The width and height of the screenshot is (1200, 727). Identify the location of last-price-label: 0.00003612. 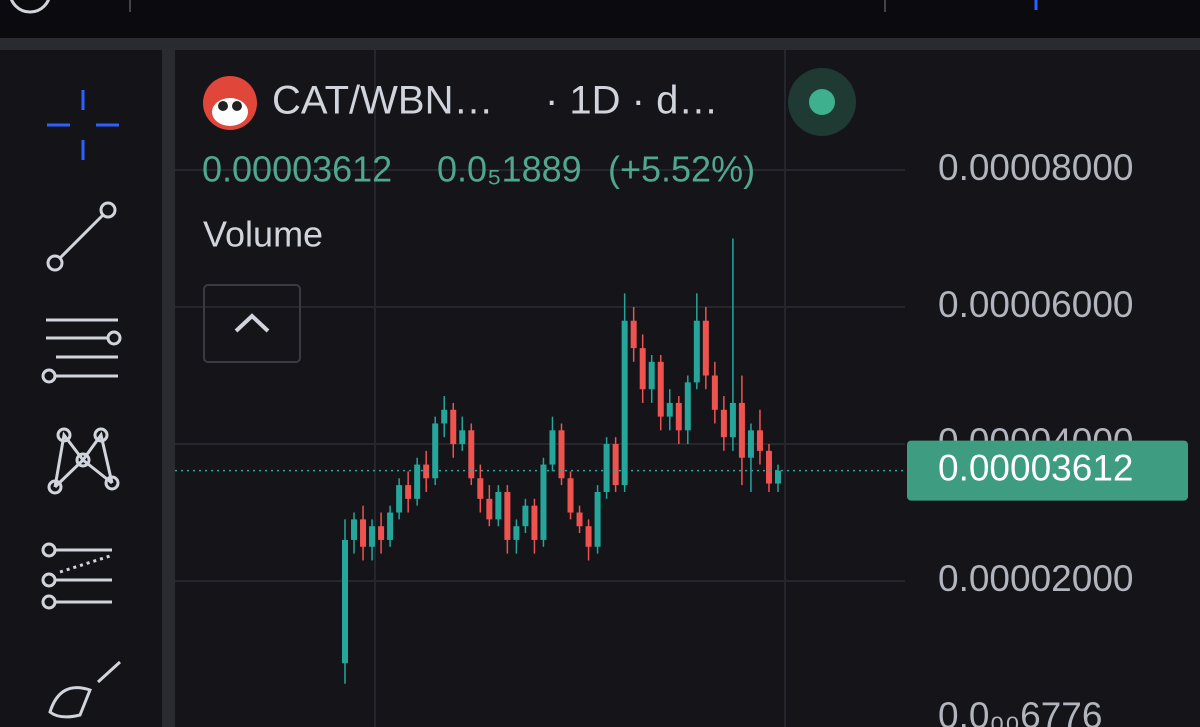
(1035, 467).